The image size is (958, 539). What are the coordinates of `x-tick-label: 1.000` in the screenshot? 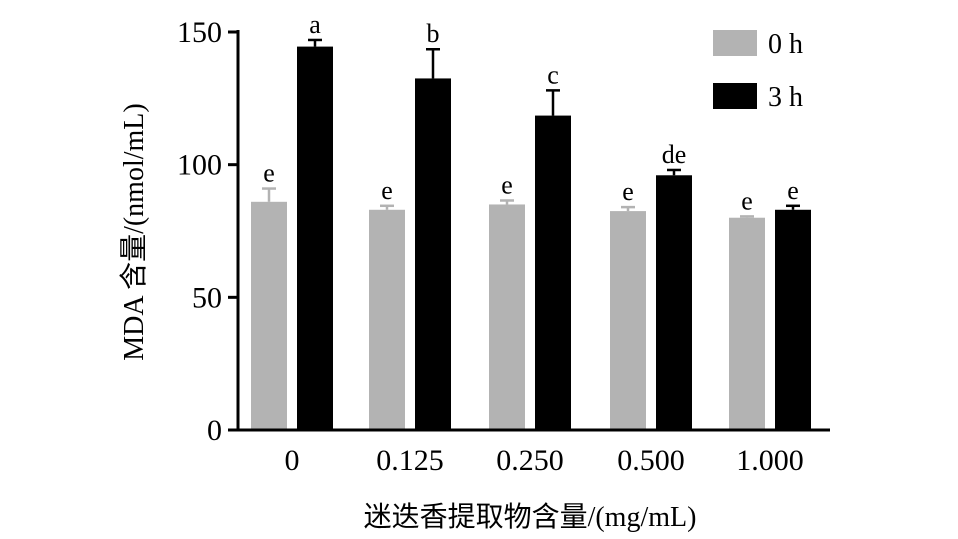 It's located at (770, 460).